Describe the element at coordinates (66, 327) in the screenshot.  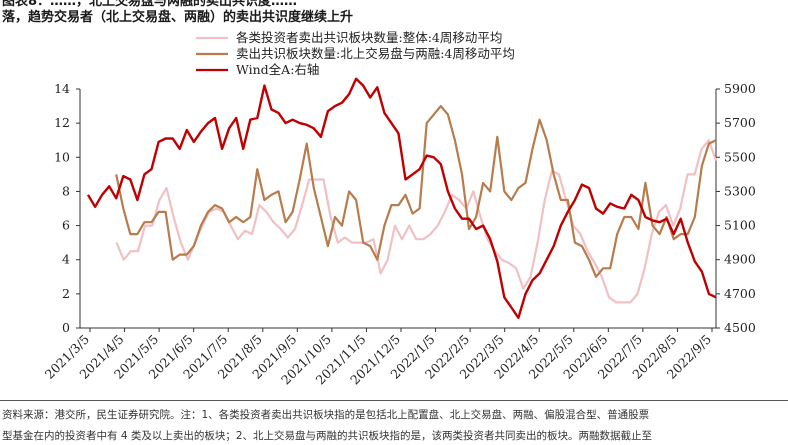
I see `left-tick-label: 0` at that location.